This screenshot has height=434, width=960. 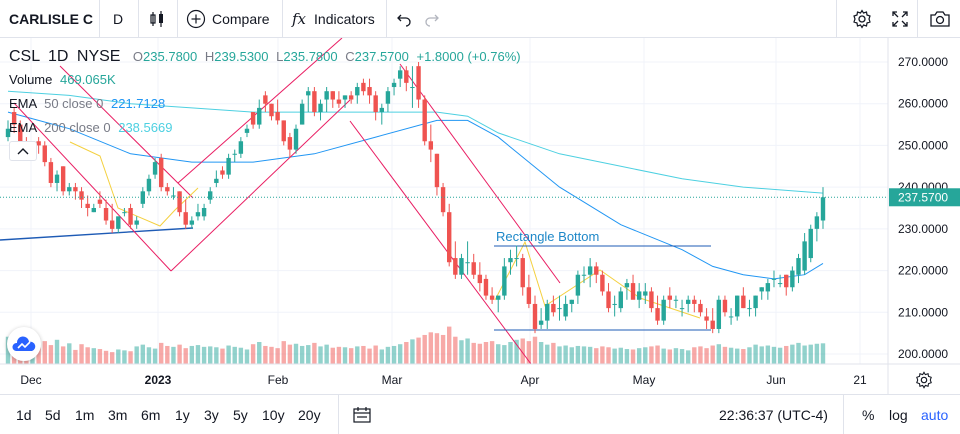 I want to click on gear-icon, so click(x=924, y=380).